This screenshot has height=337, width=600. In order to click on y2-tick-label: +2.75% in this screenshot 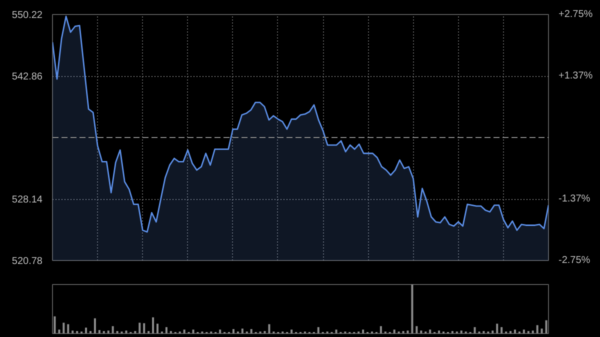, I will do `click(575, 14)`.